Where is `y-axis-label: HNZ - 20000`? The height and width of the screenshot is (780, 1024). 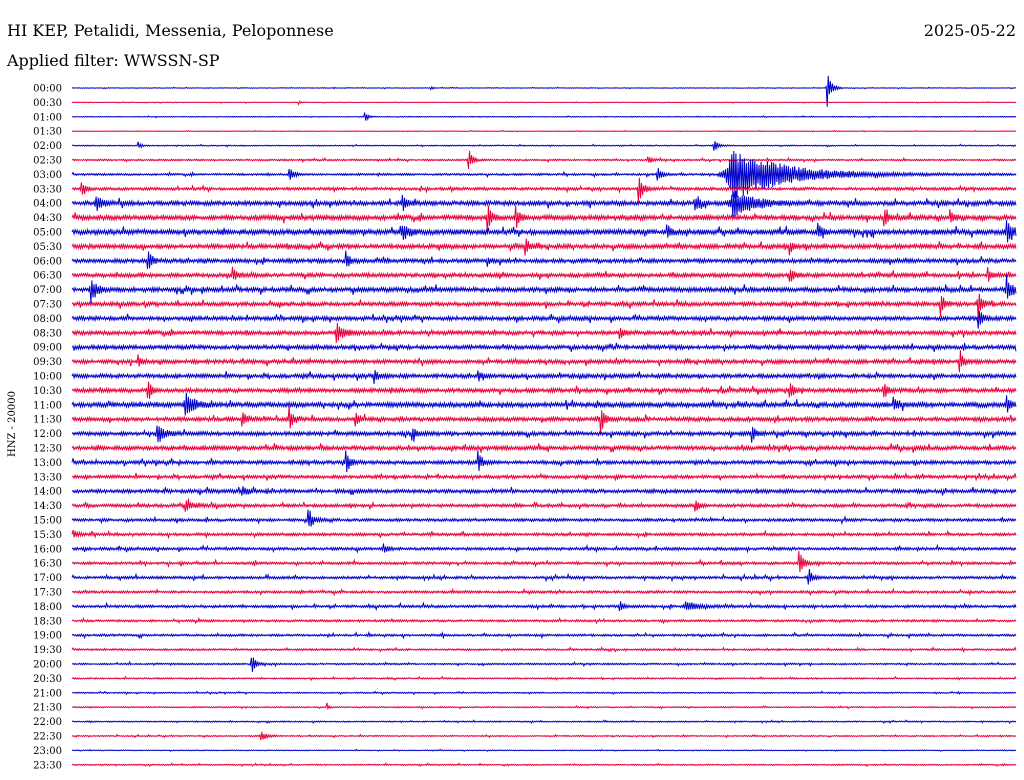
y-axis-label: HNZ - 20000 is located at coordinates (12, 424).